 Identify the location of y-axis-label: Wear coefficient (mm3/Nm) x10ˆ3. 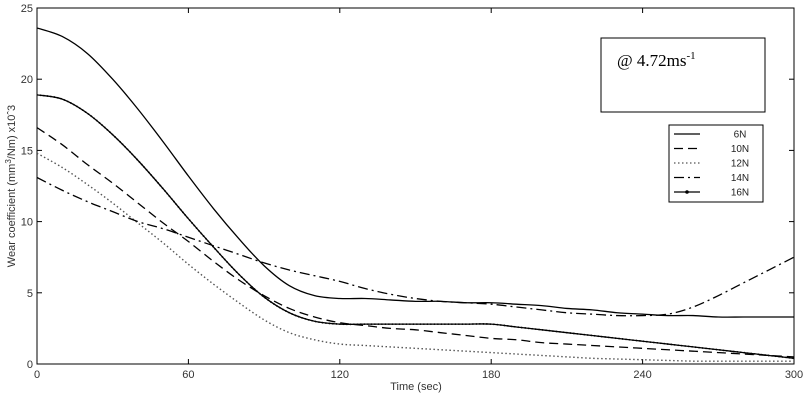
(11, 186).